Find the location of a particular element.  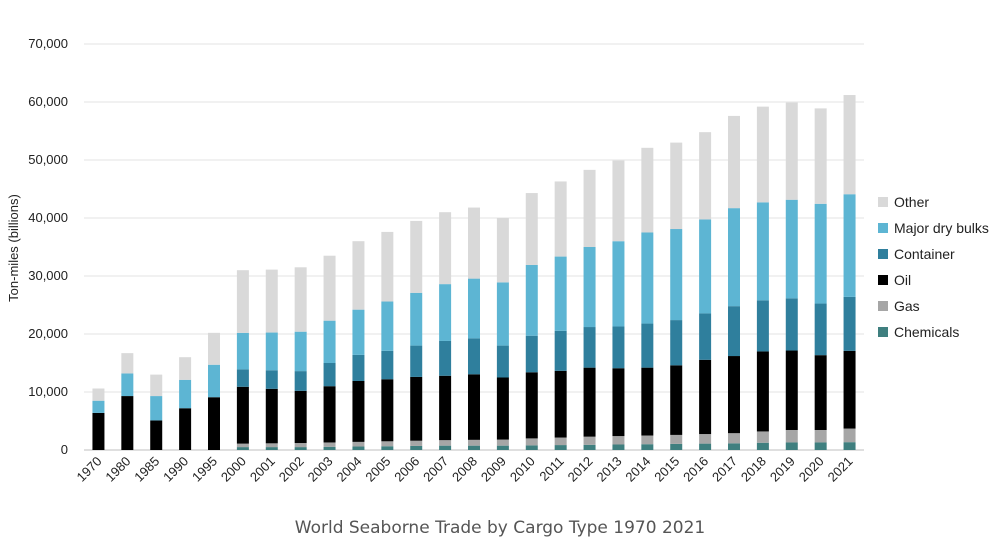

bar-oil-2005 is located at coordinates (387, 410).